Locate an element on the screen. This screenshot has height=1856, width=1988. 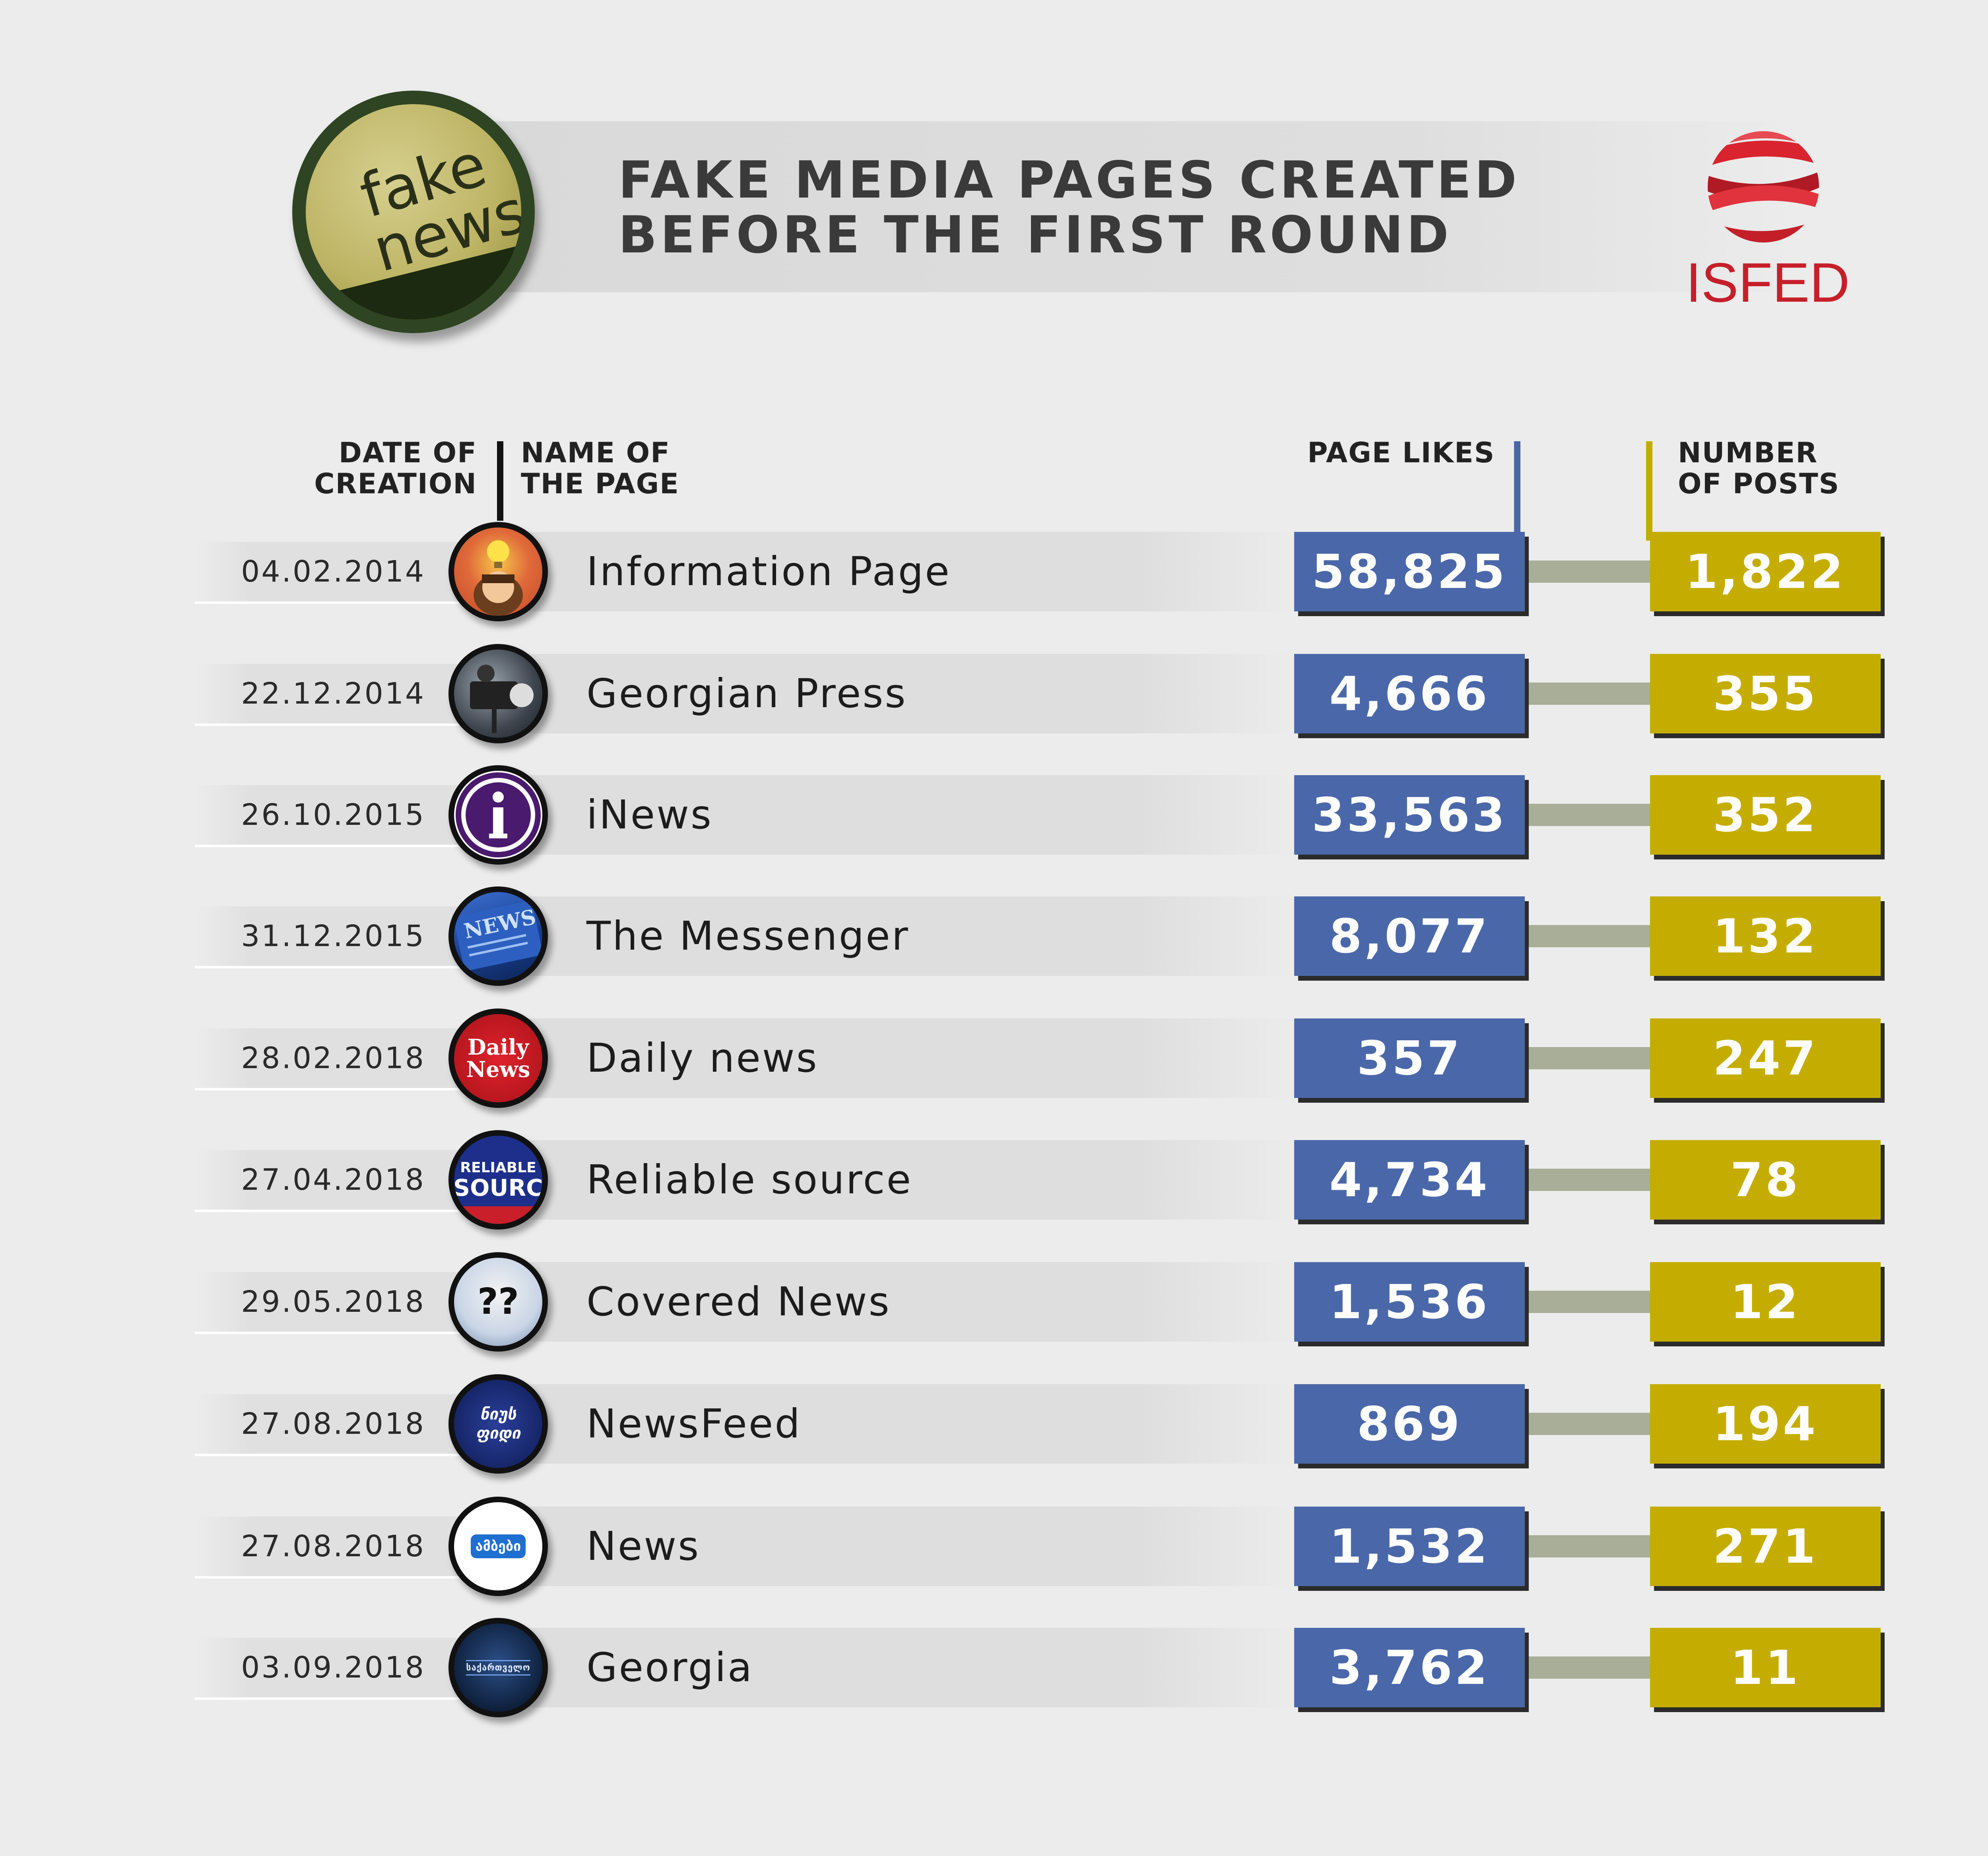
avatar-text: RELIABLE is located at coordinates (498, 1168).